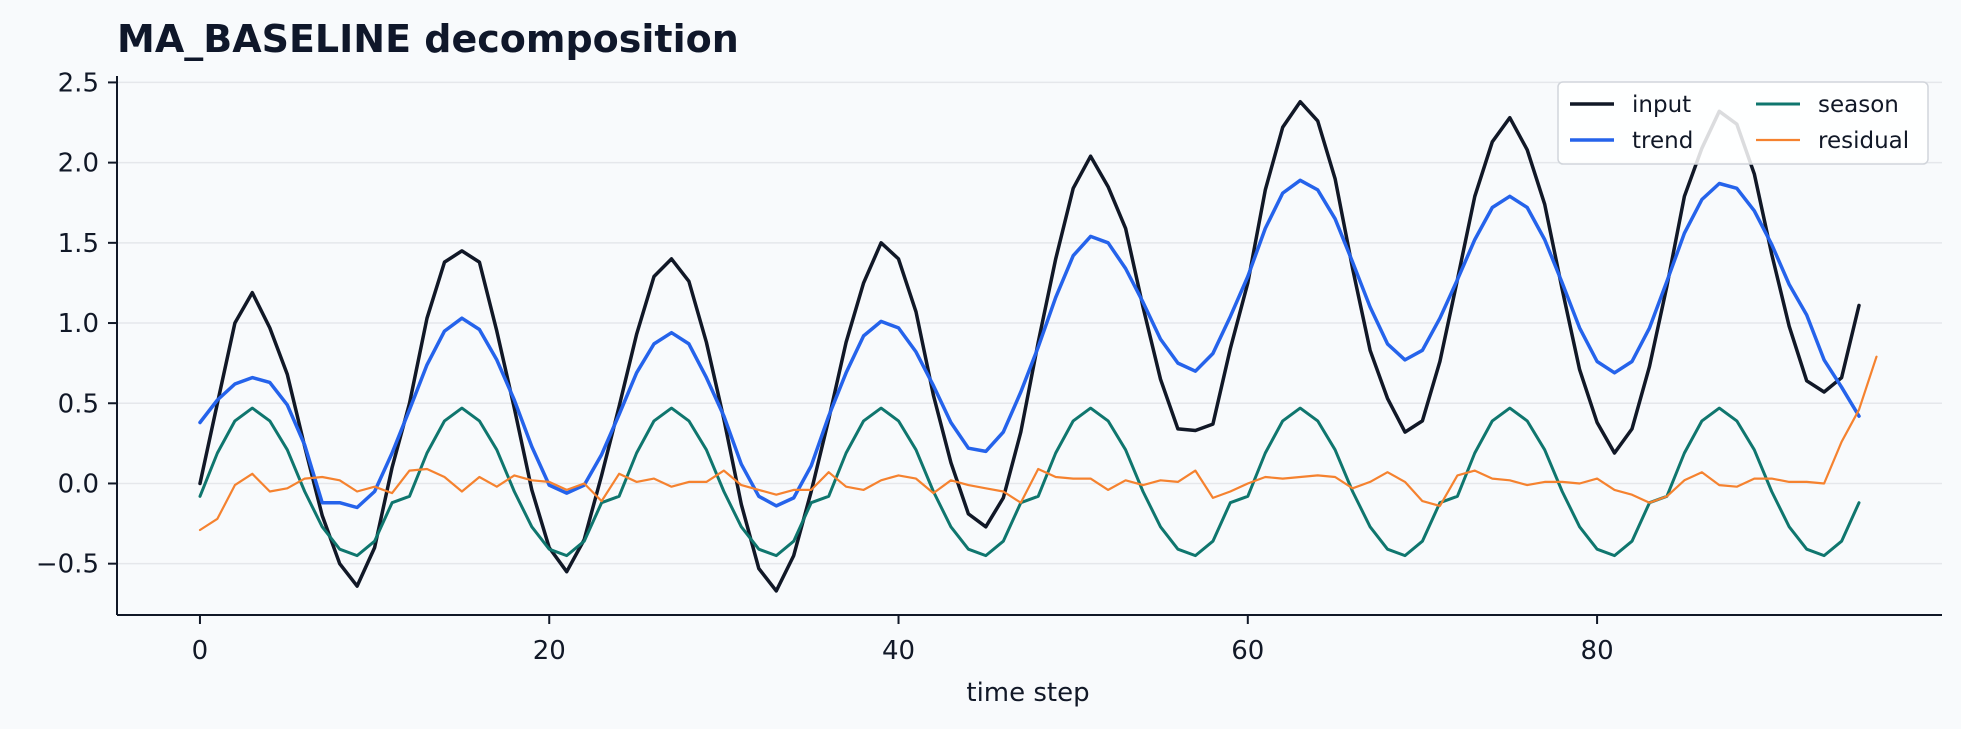  What do you see at coordinates (1863, 141) in the screenshot?
I see `legend-label-residual: residual` at bounding box center [1863, 141].